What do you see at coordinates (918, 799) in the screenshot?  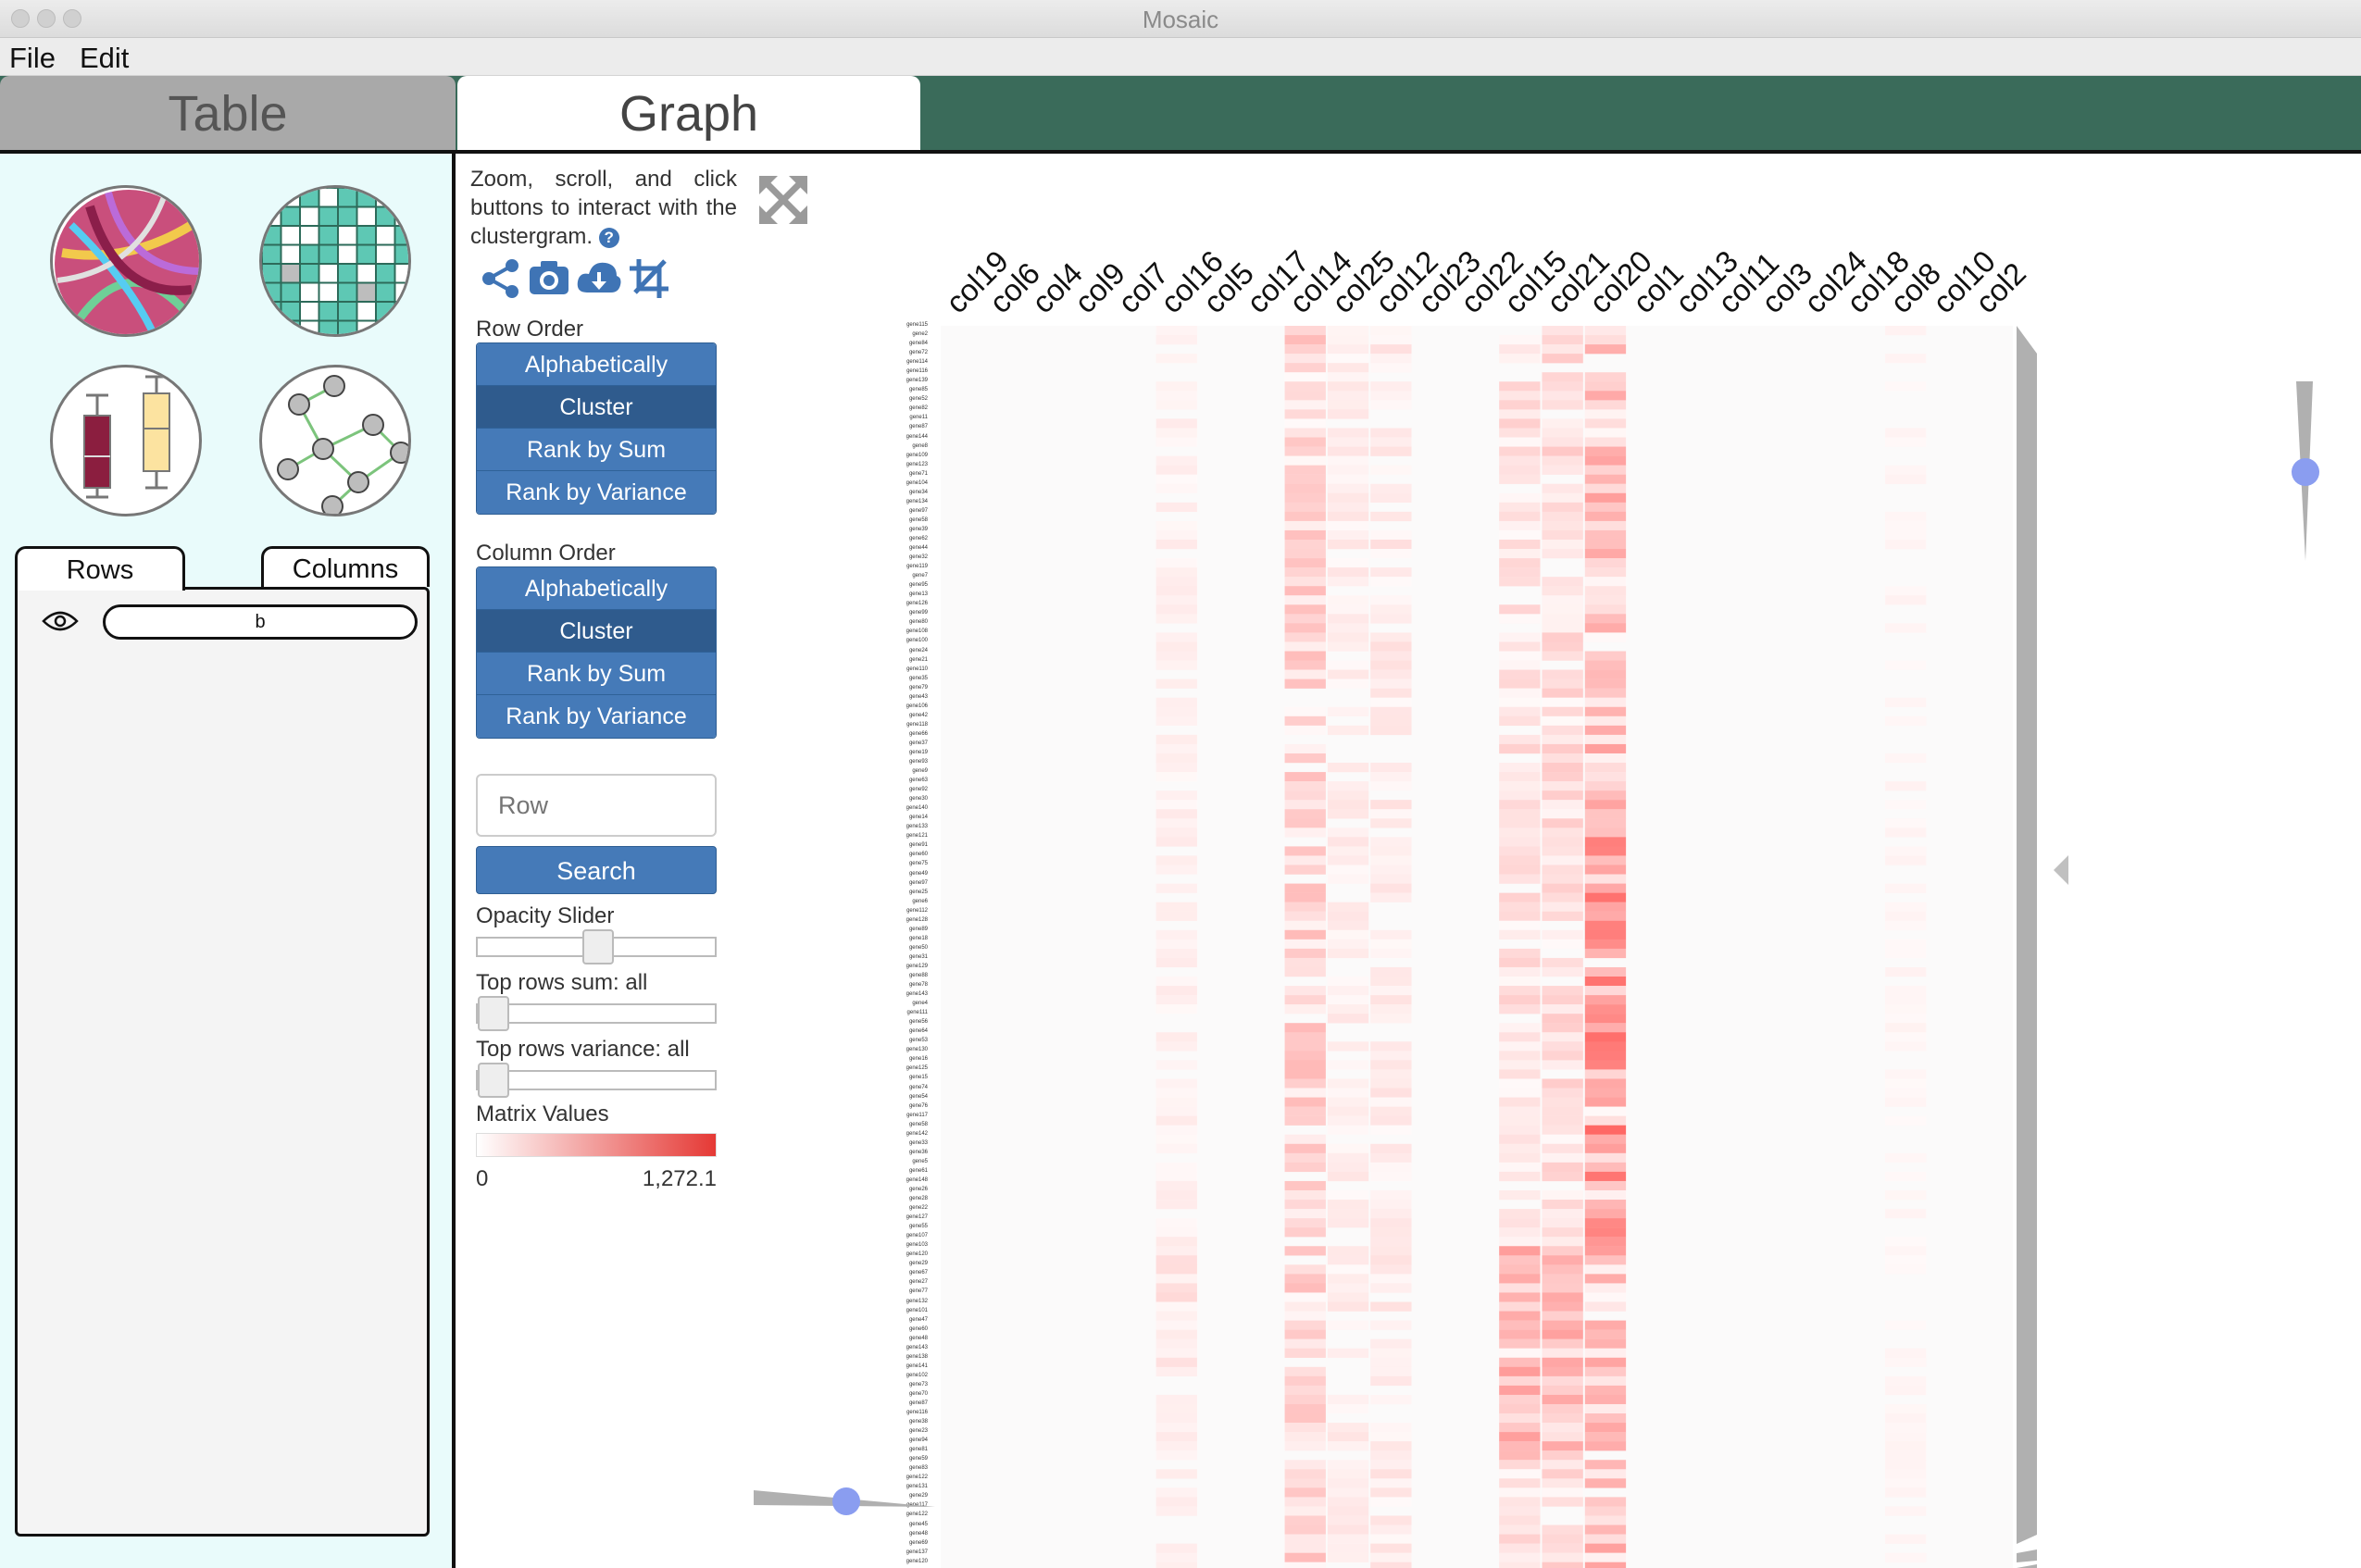 I see `row-label: gene30` at bounding box center [918, 799].